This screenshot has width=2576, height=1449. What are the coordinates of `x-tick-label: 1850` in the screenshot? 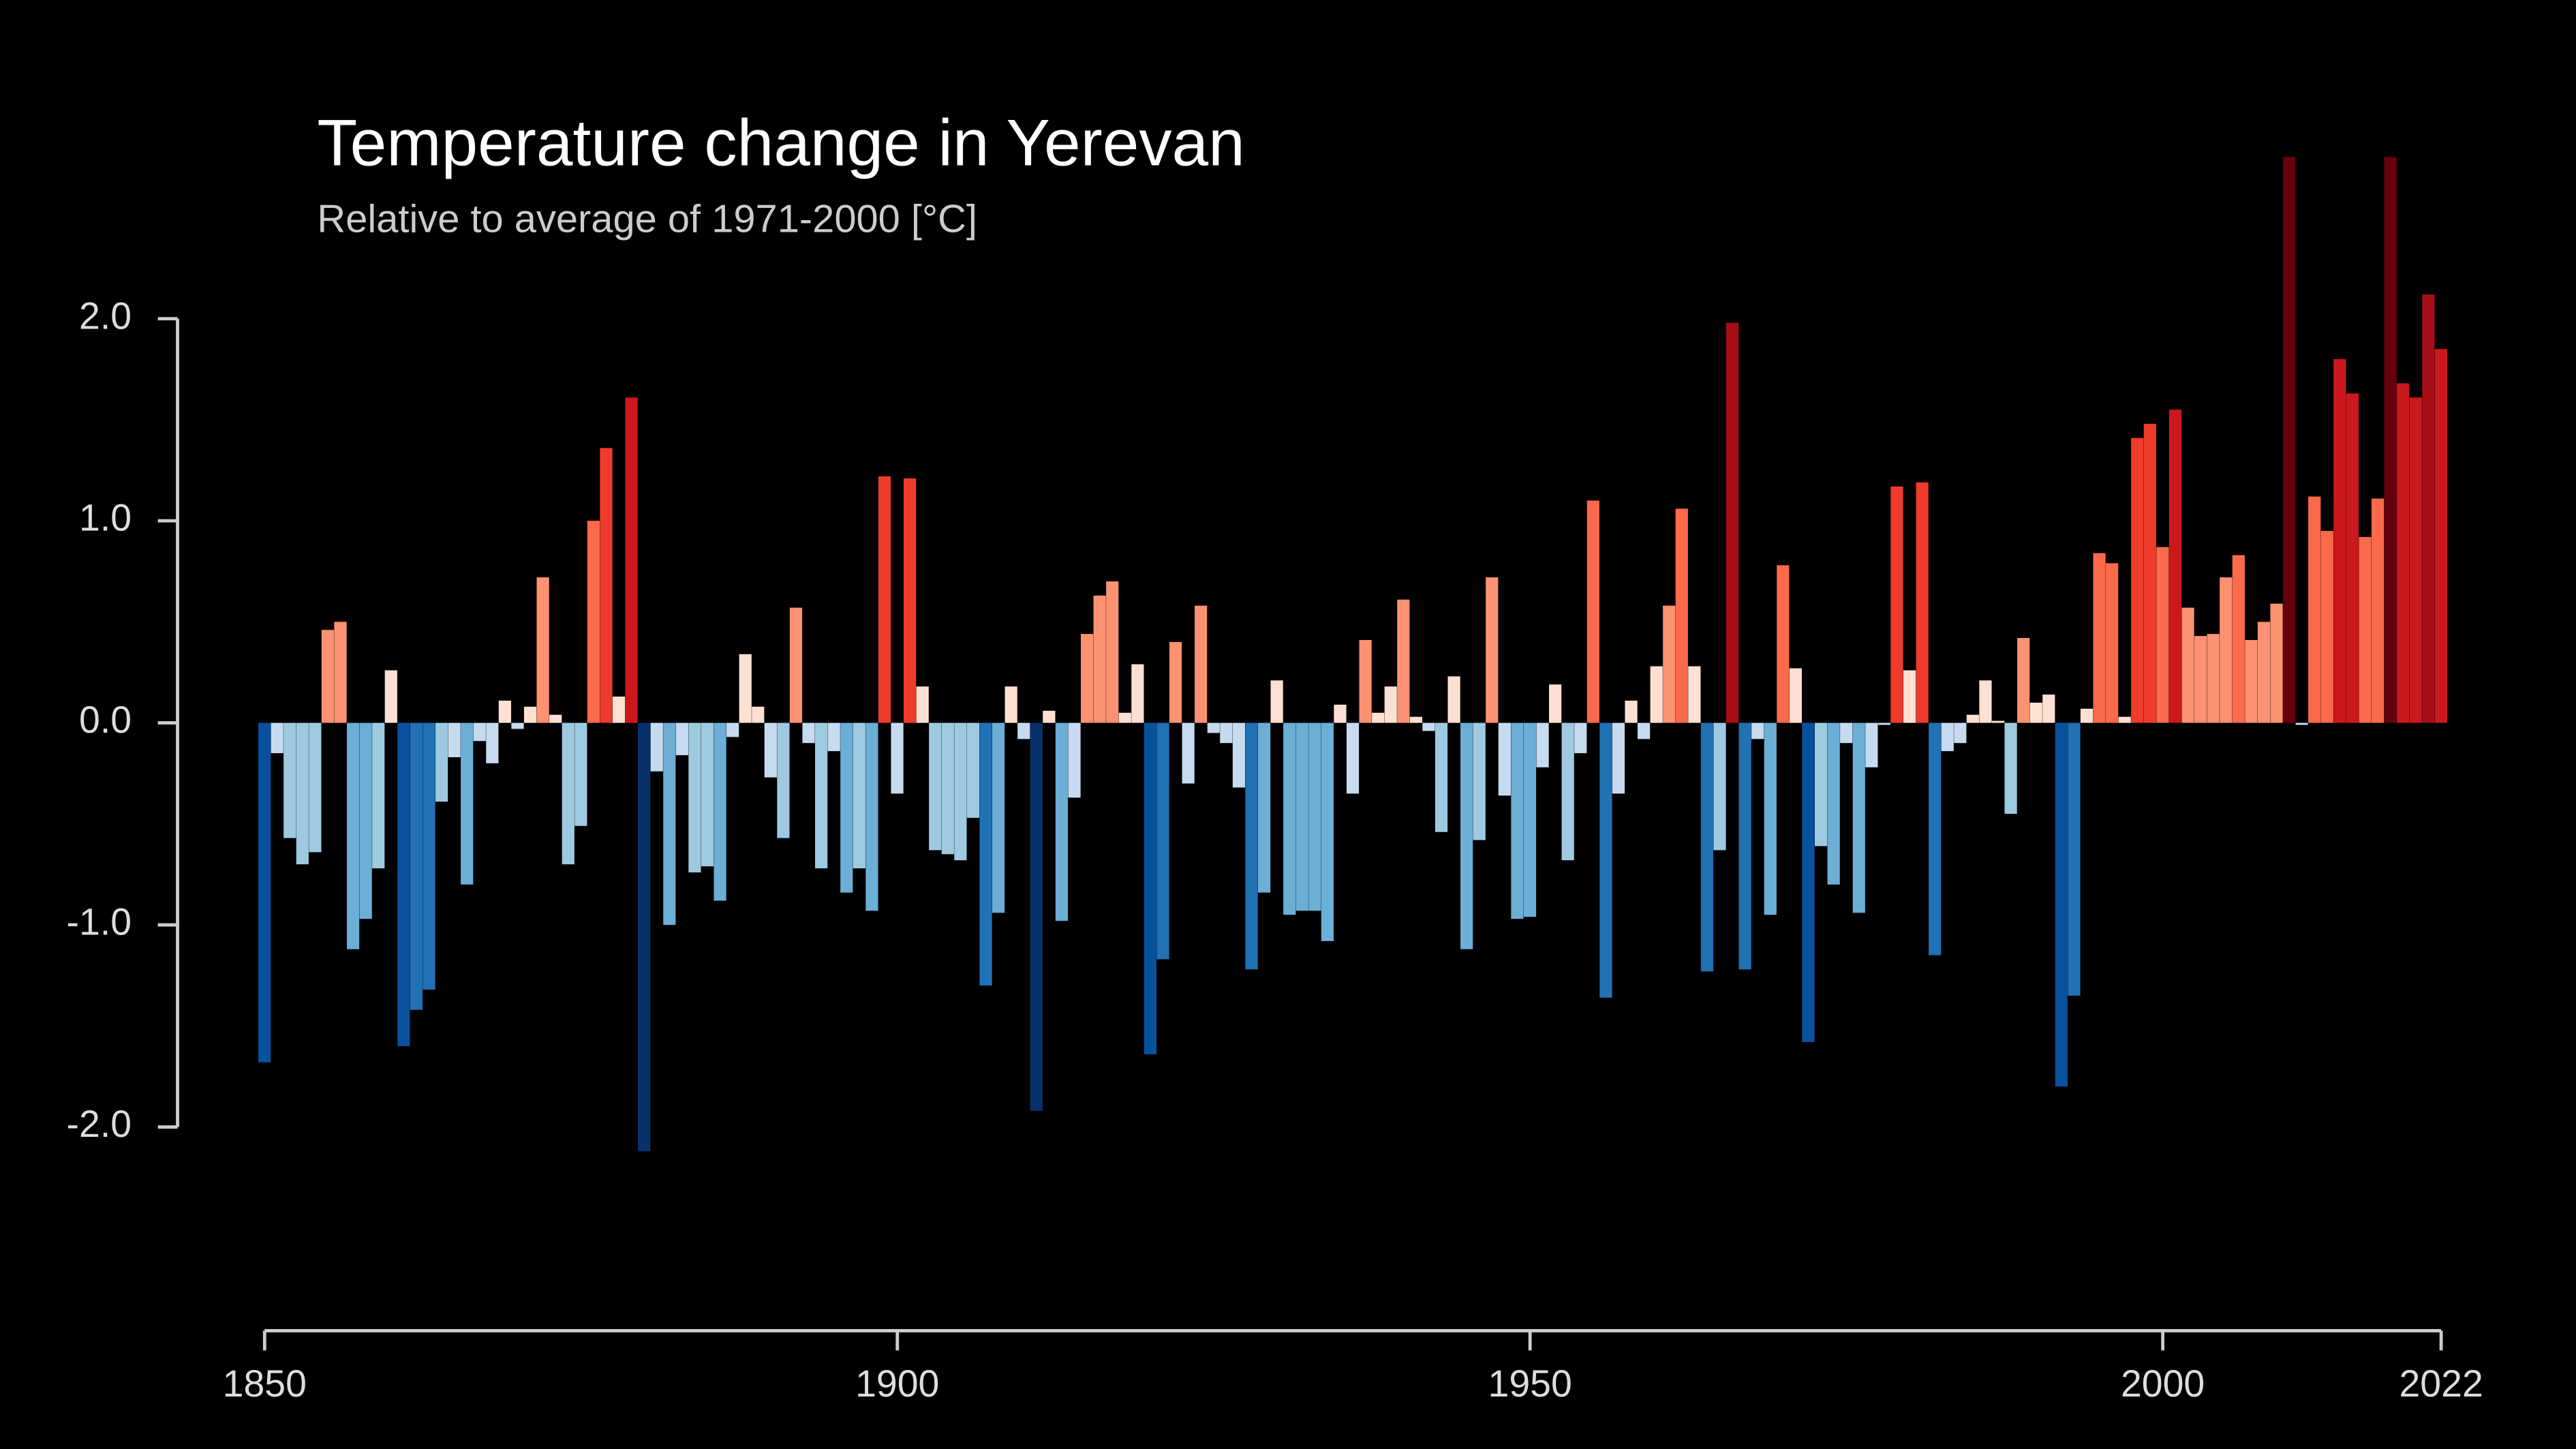 It's located at (265, 1383).